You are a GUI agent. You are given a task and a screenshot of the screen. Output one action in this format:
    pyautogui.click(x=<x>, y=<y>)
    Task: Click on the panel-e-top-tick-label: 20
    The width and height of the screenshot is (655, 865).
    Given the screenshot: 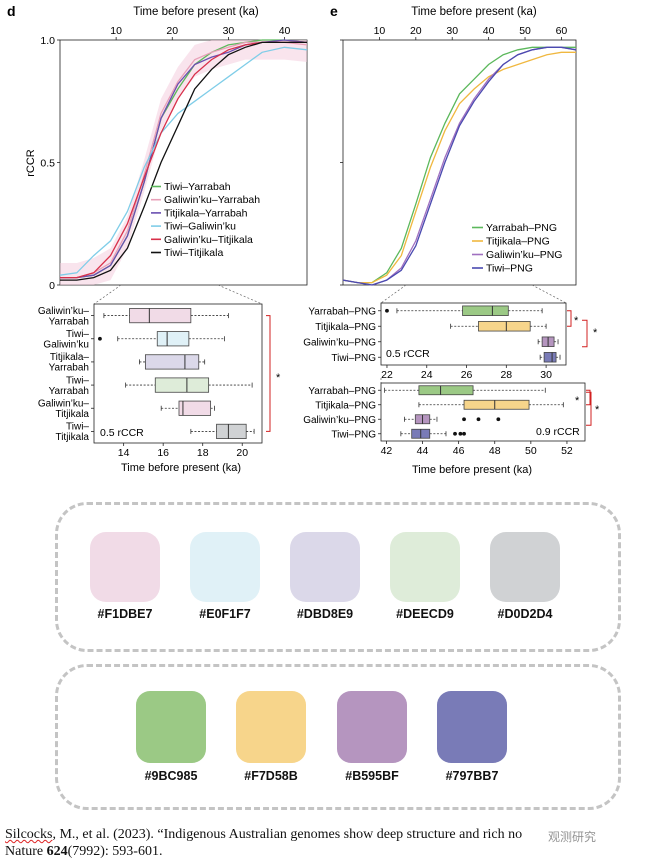 What is the action you would take?
    pyautogui.click(x=416, y=31)
    